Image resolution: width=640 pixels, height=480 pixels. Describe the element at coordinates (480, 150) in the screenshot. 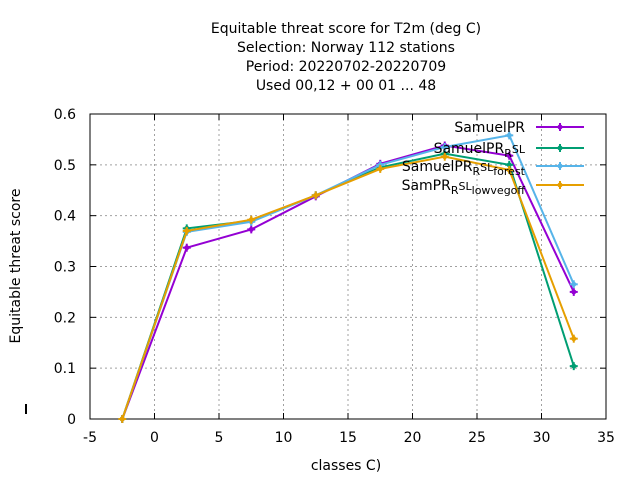

I see `legend-label: SamuelPRRSL` at that location.